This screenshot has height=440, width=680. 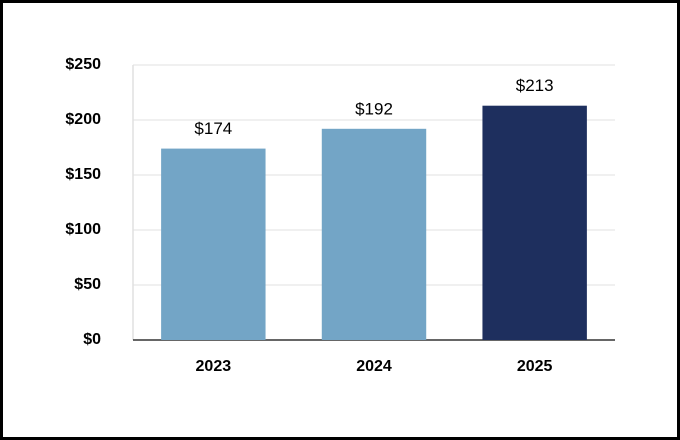 What do you see at coordinates (214, 366) in the screenshot?
I see `x-tick-label: 2023` at bounding box center [214, 366].